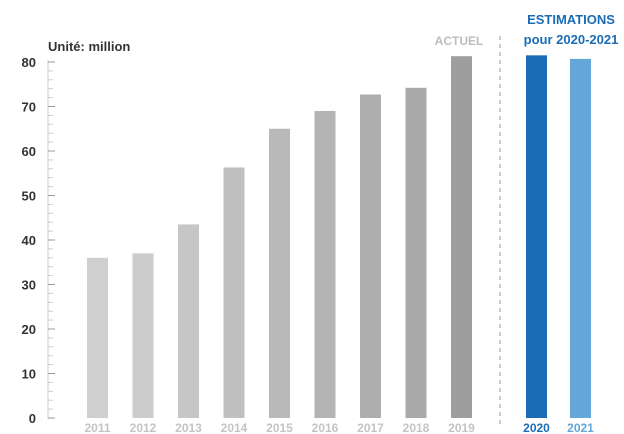 The image size is (624, 434). Describe the element at coordinates (571, 39) in the screenshot. I see `estimates-label-line2: pour 2020-2021` at that location.